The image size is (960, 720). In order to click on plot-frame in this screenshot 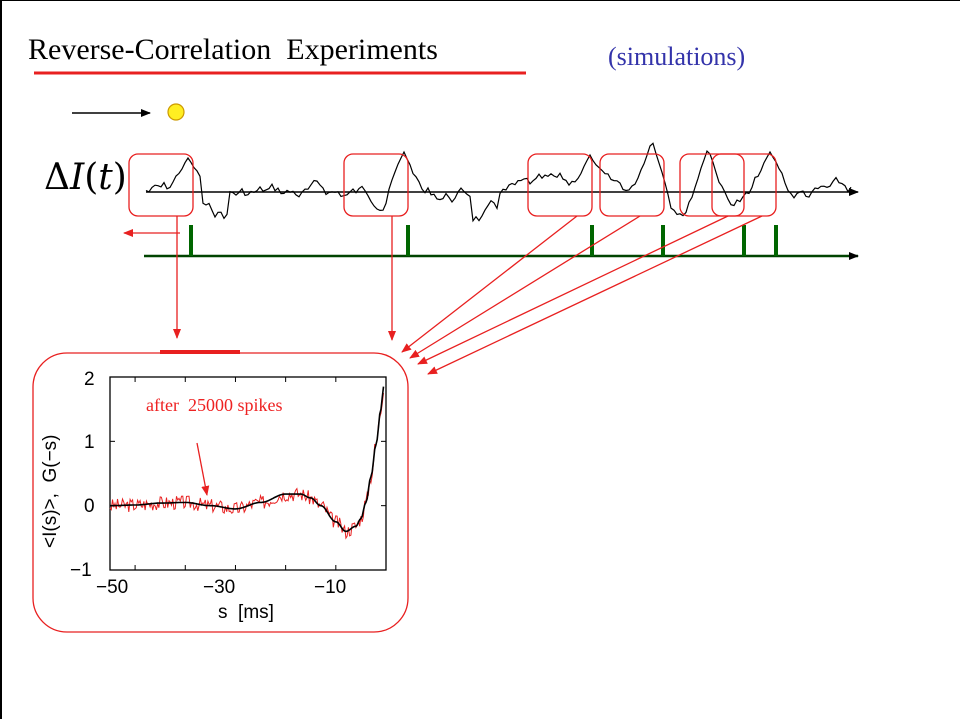, I will do `click(248, 473)`.